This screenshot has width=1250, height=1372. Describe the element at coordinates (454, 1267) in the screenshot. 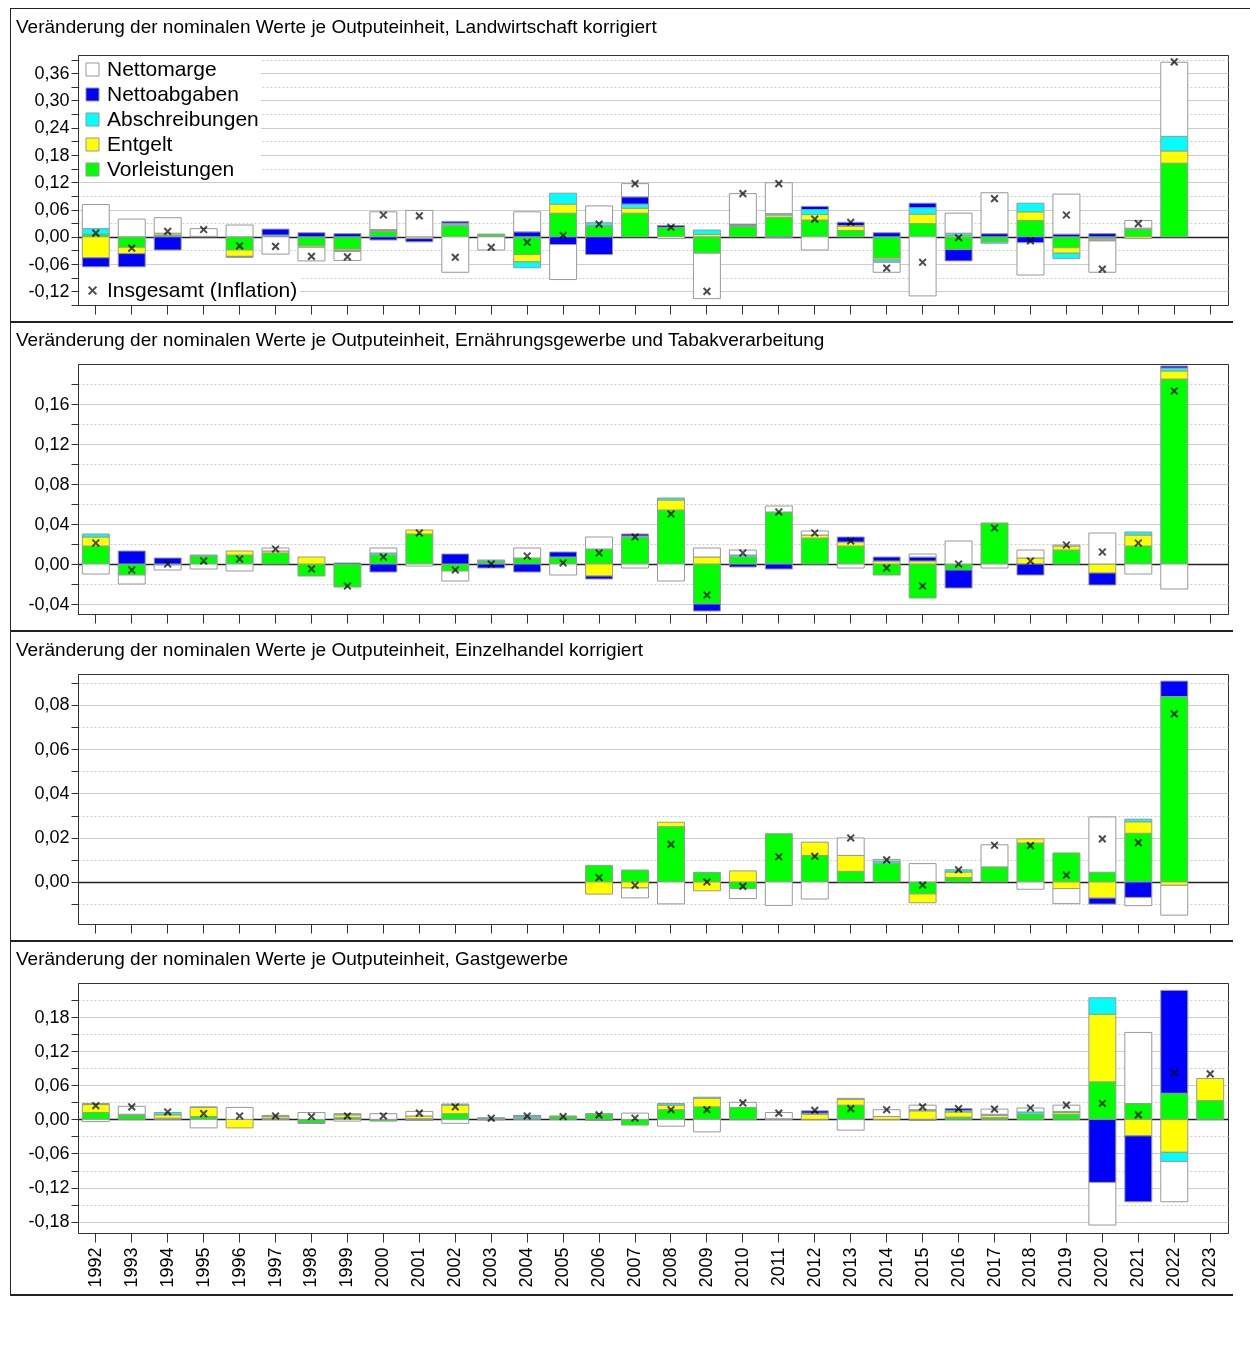

I see `x-tick-label: 2002` at that location.